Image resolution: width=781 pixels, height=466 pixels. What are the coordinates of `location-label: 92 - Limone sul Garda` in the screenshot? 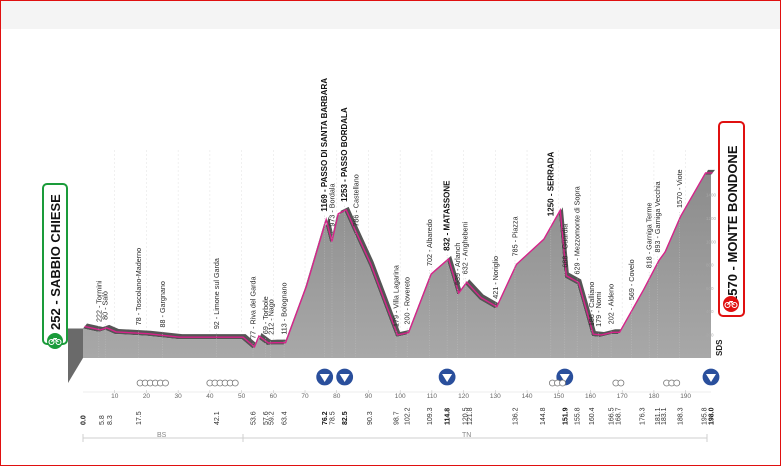 It's located at (216, 293).